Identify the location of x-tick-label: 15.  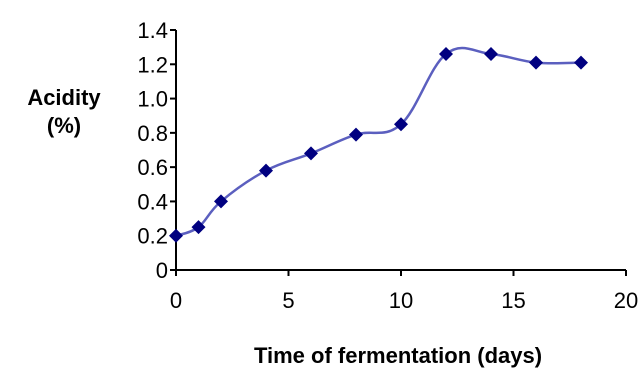
(513, 300).